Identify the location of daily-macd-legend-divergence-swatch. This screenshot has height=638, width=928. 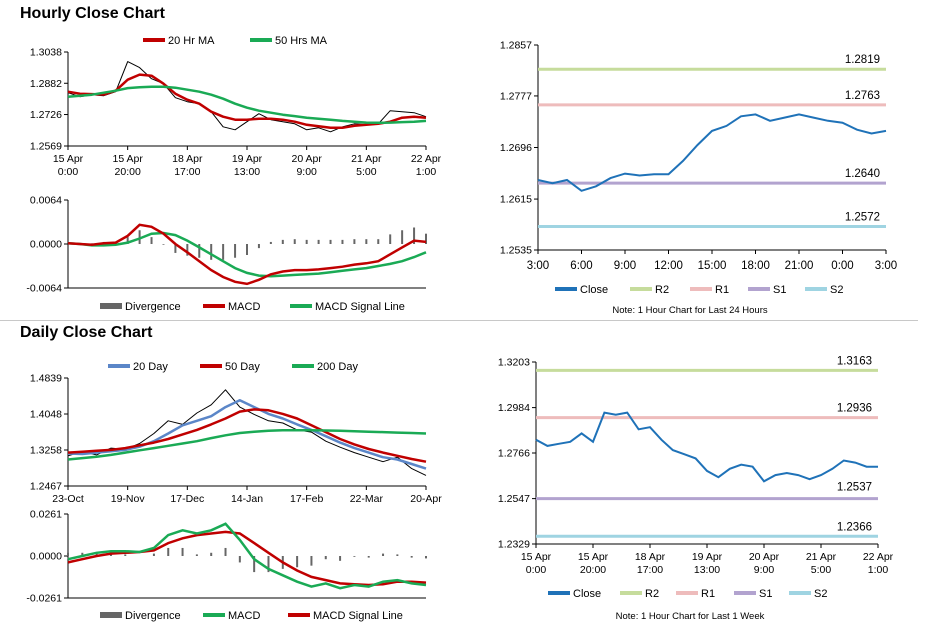
(111, 615).